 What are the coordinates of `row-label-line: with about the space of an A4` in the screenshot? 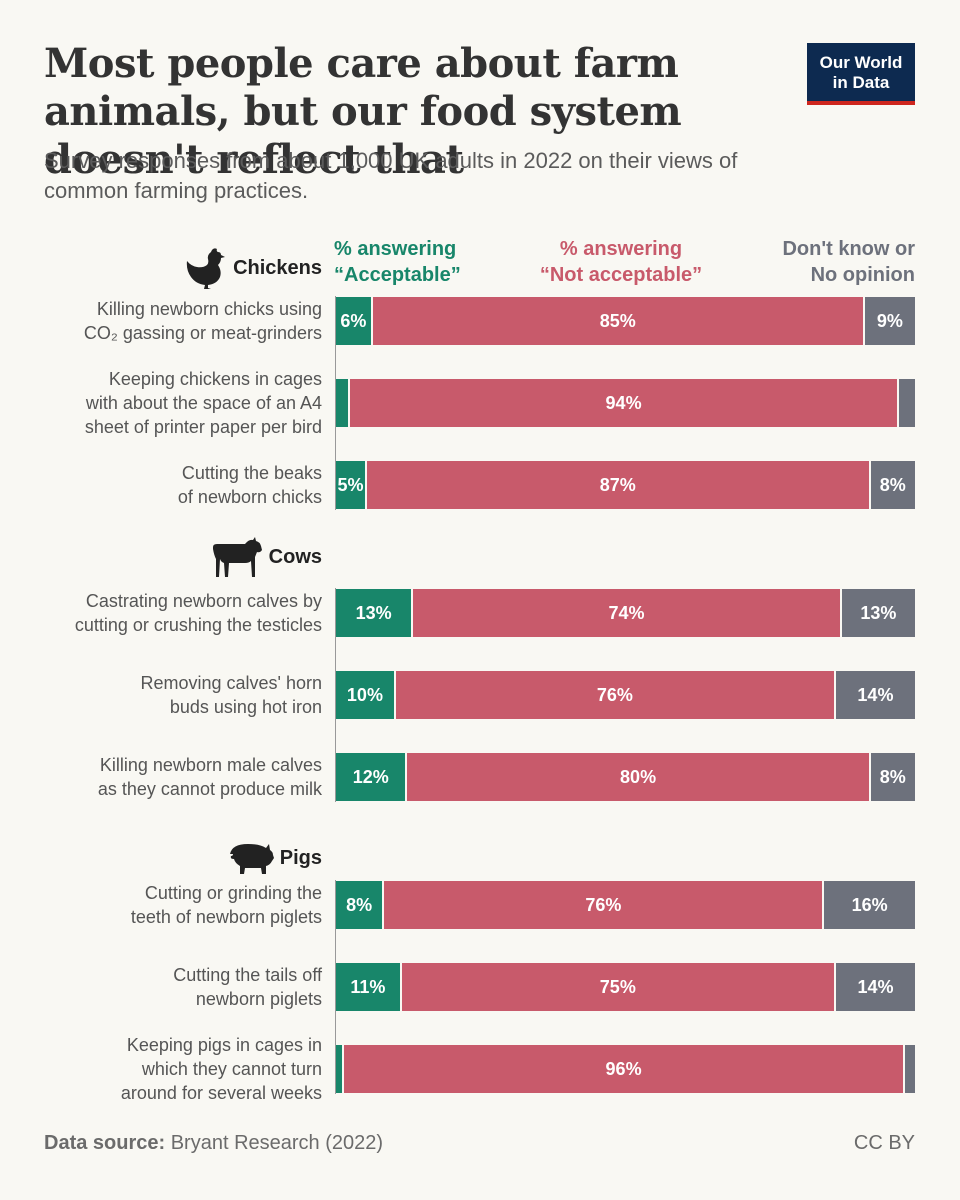 It's located at (203, 403).